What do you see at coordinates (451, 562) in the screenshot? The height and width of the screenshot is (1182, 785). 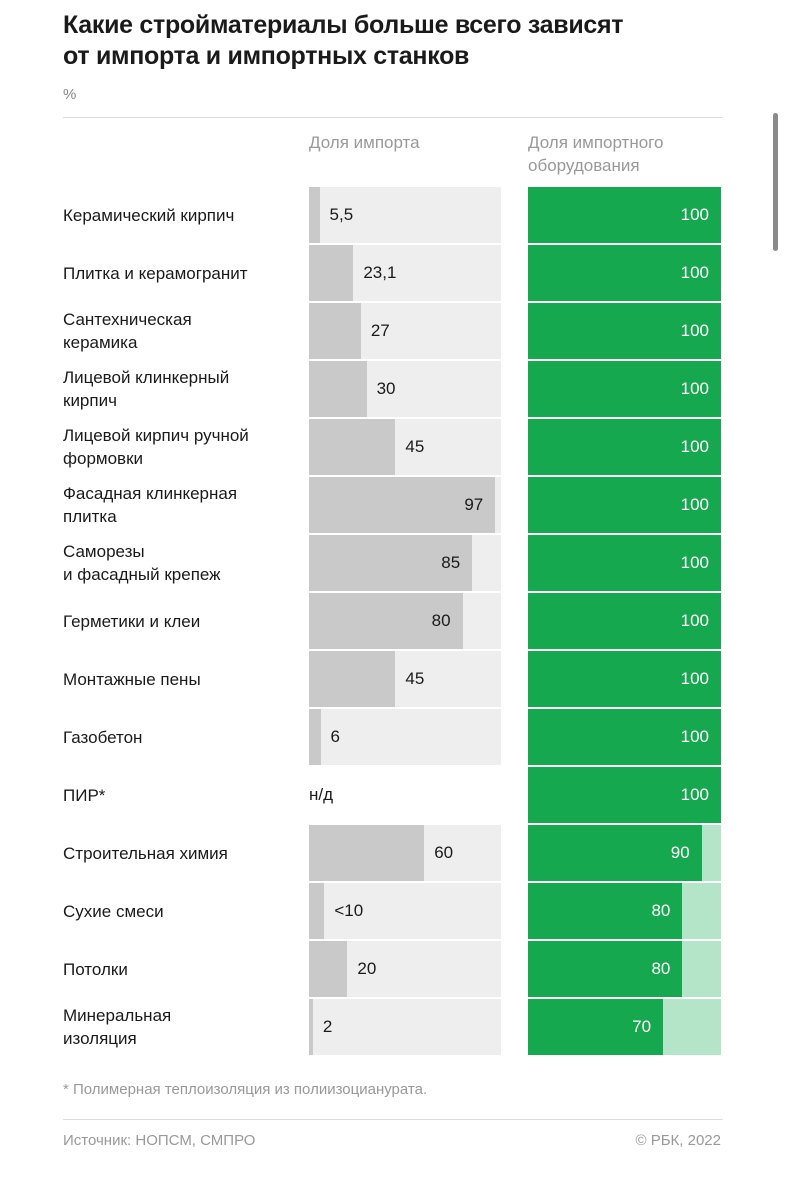 I see `value-label: 85` at bounding box center [451, 562].